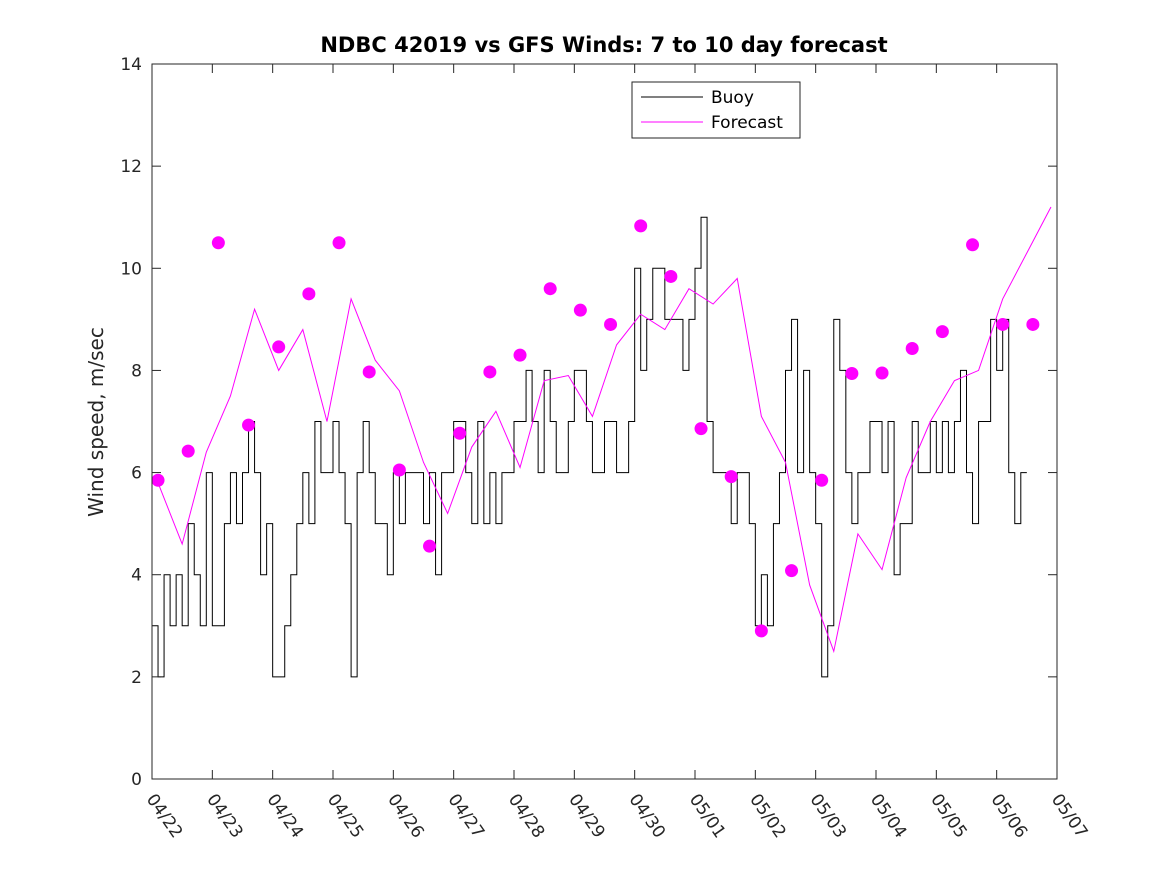  What do you see at coordinates (131, 167) in the screenshot?
I see `y-tick-label: 12` at bounding box center [131, 167].